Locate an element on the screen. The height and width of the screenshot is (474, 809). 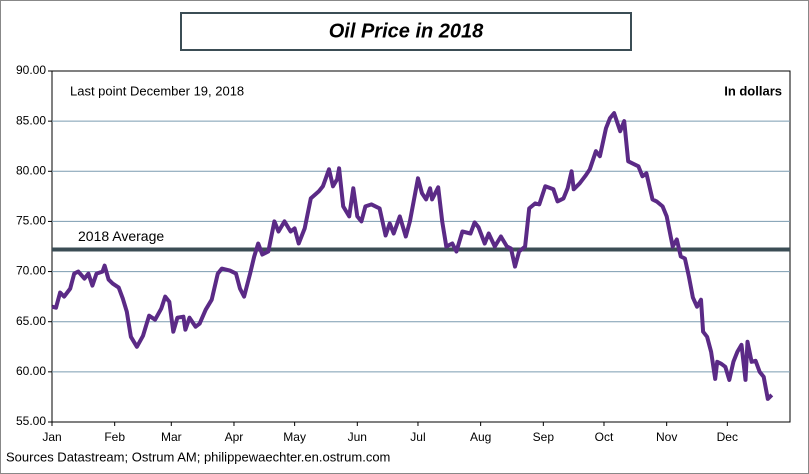
x-tick-label: Sep is located at coordinates (544, 437).